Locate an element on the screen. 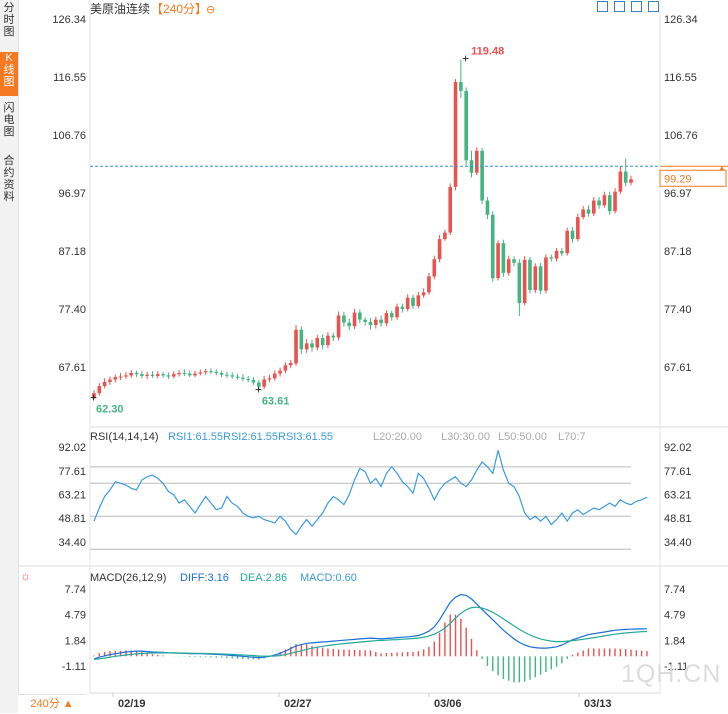 This screenshot has width=728, height=714. y-tick-label: 96.97 is located at coordinates (72, 194).